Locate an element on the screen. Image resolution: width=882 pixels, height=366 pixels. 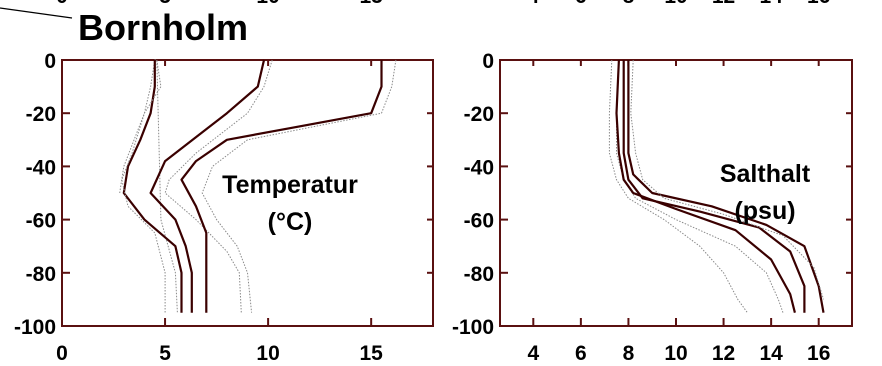
top-tick-label: 6 is located at coordinates (581, 4).